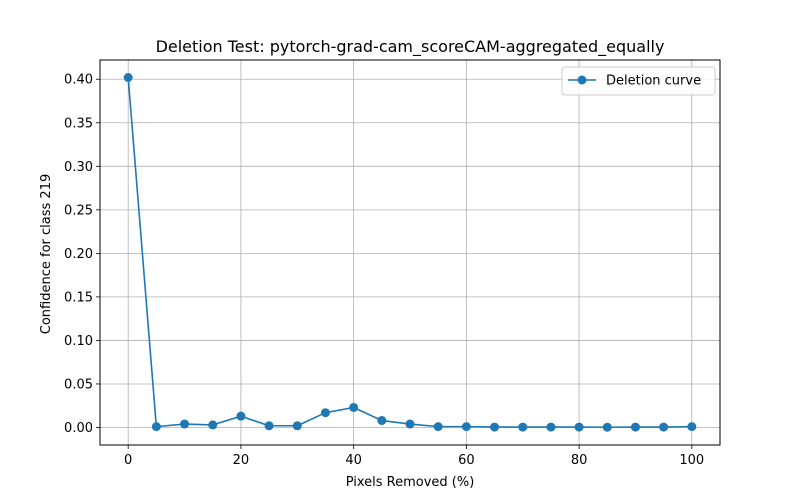 Image resolution: width=800 pixels, height=500 pixels. I want to click on legend: Deletion curve, so click(638, 81).